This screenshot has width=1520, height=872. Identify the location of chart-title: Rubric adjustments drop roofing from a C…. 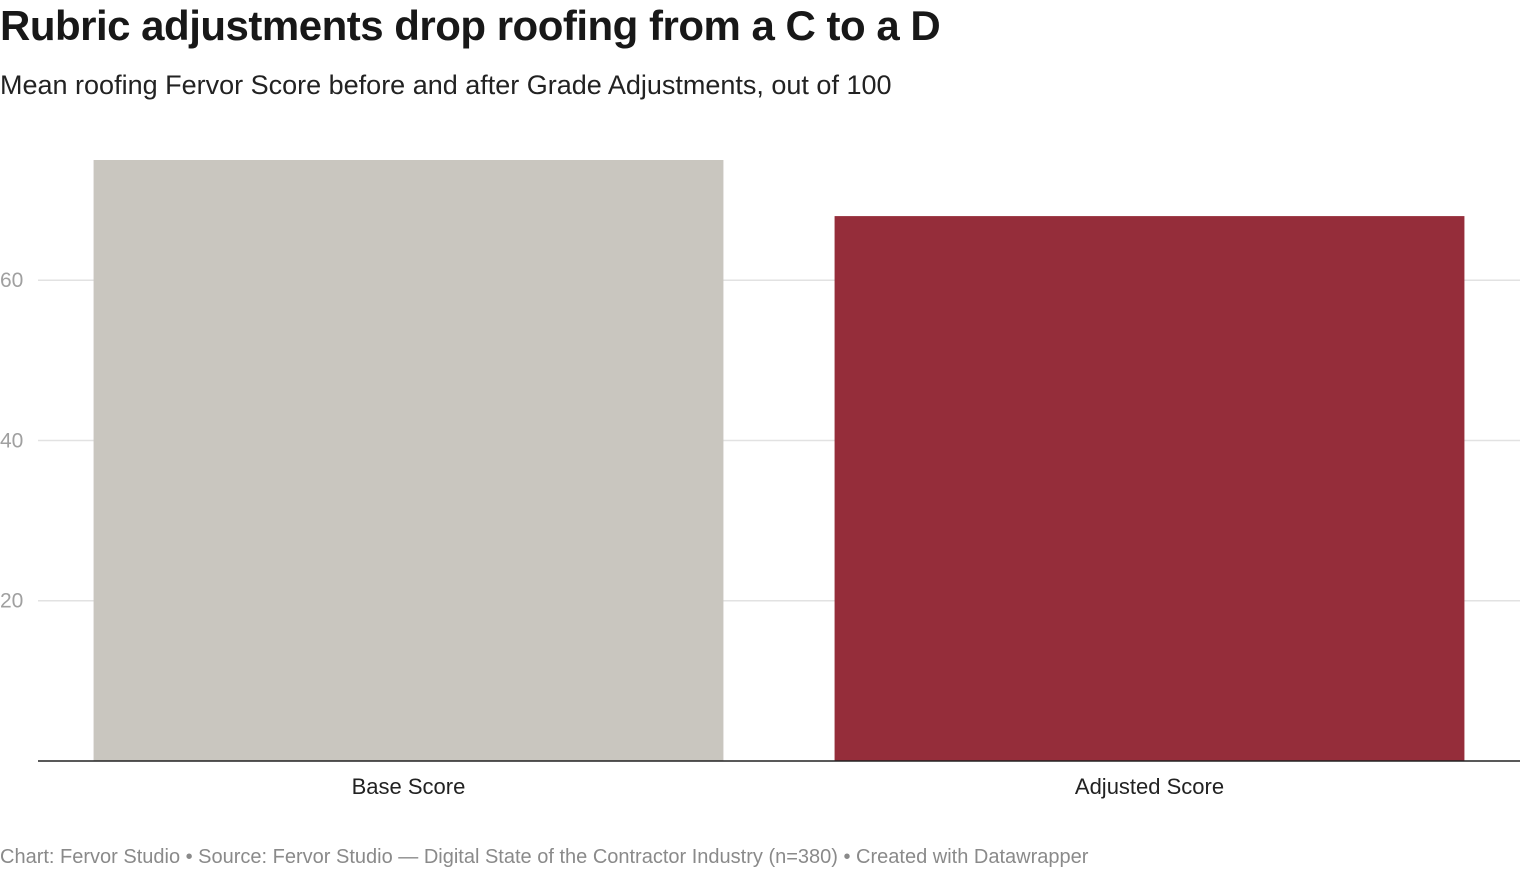
(470, 25).